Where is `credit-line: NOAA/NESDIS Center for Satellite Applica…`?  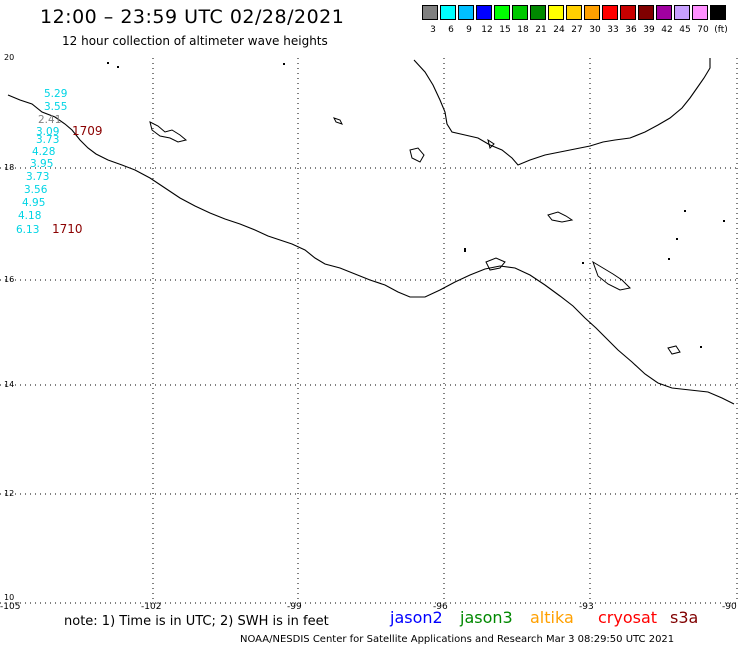
credit-line: NOAA/NESDIS Center for Satellite Applica… is located at coordinates (457, 639).